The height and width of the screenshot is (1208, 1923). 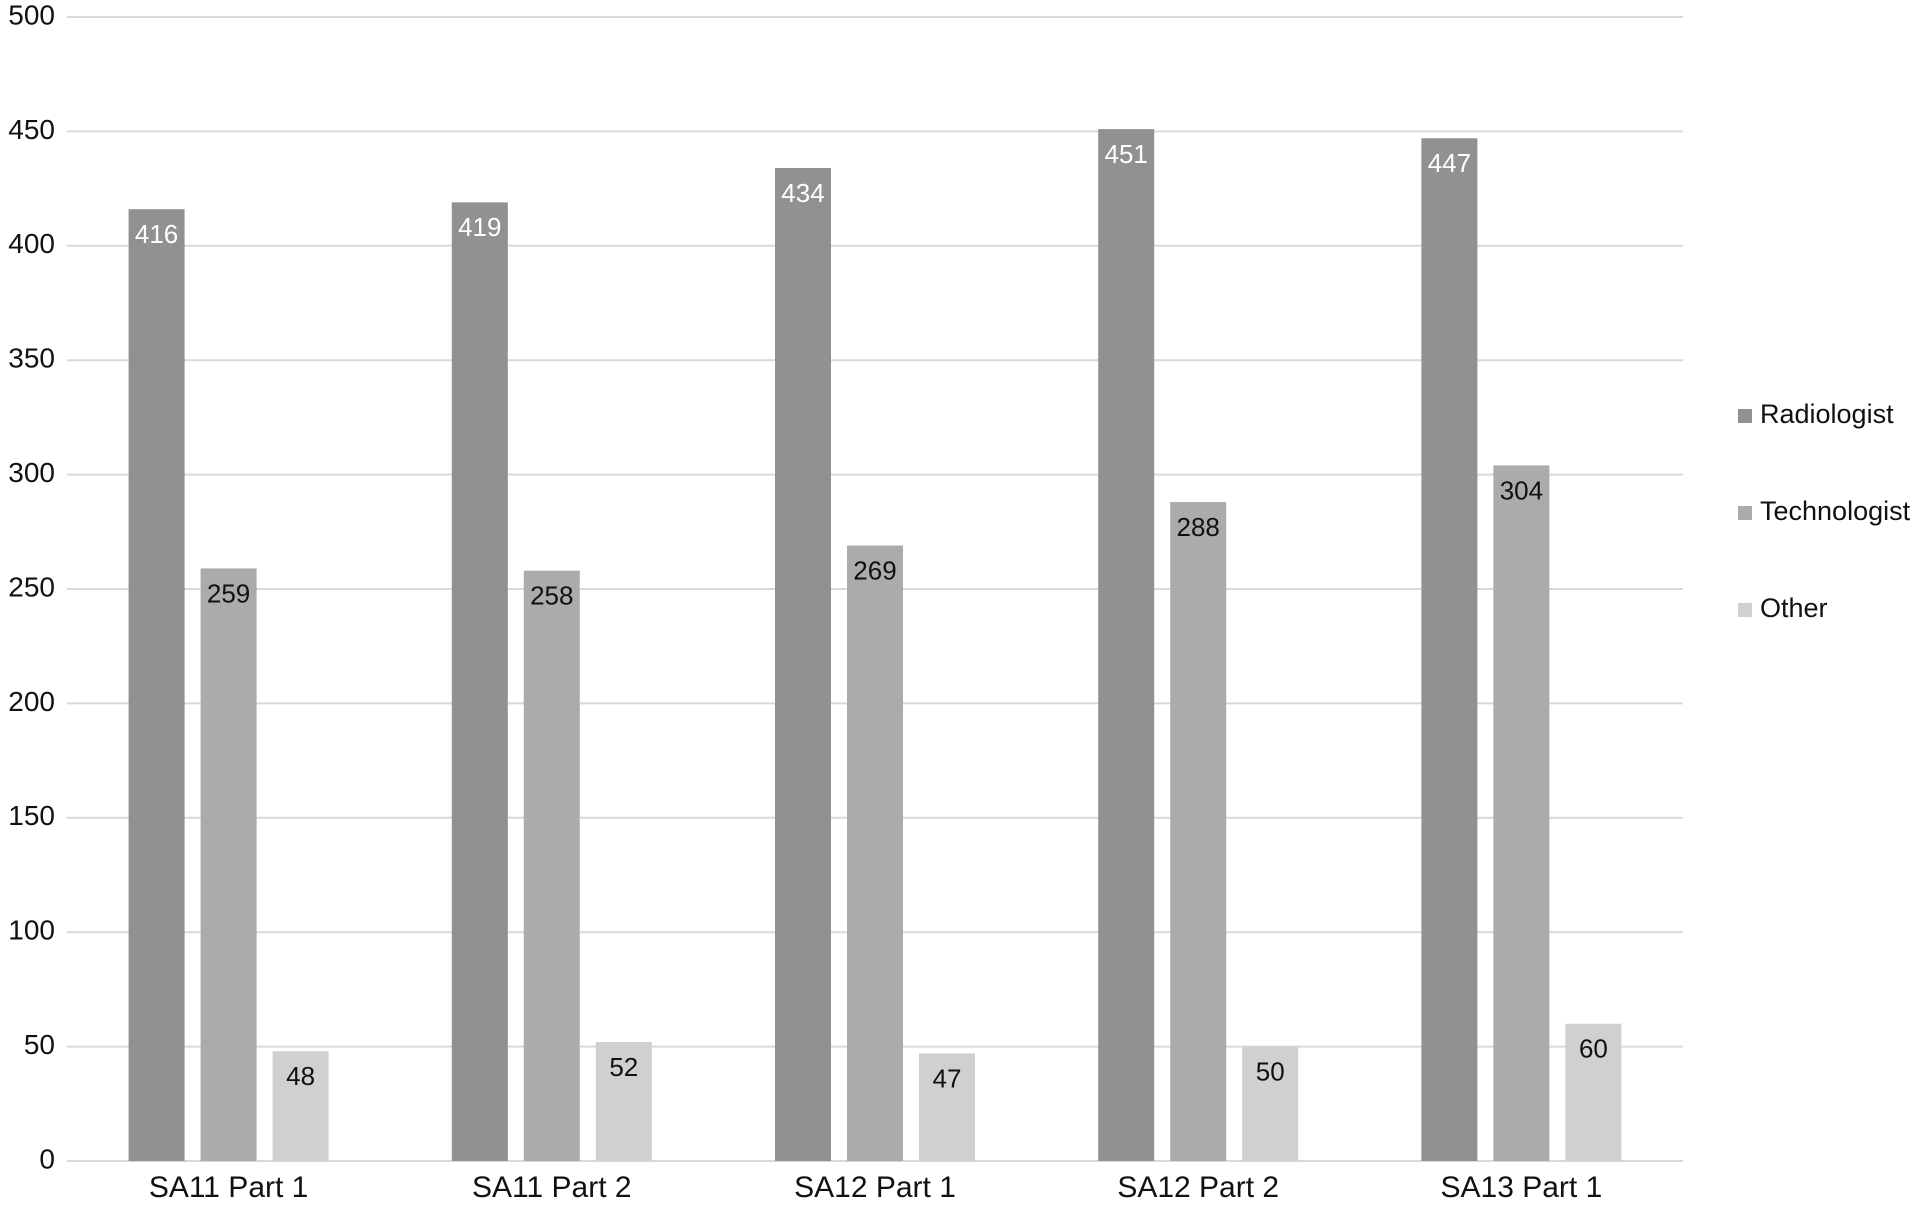 I want to click on y-tick-label: 500, so click(x=31, y=15).